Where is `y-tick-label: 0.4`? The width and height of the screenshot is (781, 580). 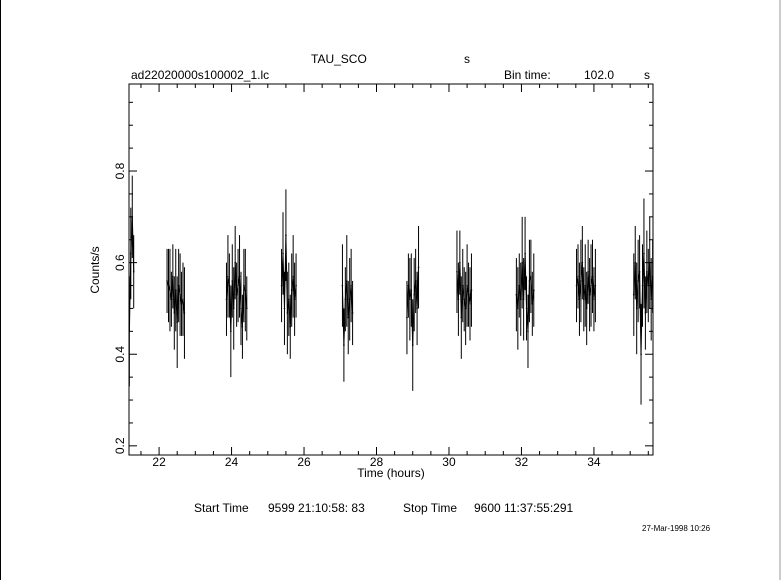
y-tick-label: 0.4 is located at coordinates (120, 354).